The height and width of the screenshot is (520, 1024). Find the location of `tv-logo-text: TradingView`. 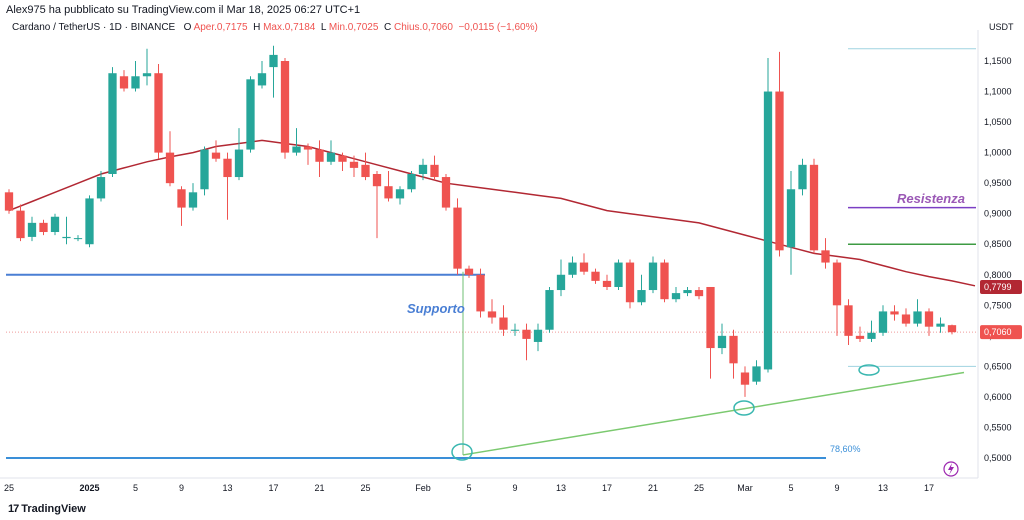

tv-logo-text: TradingView is located at coordinates (53, 509).